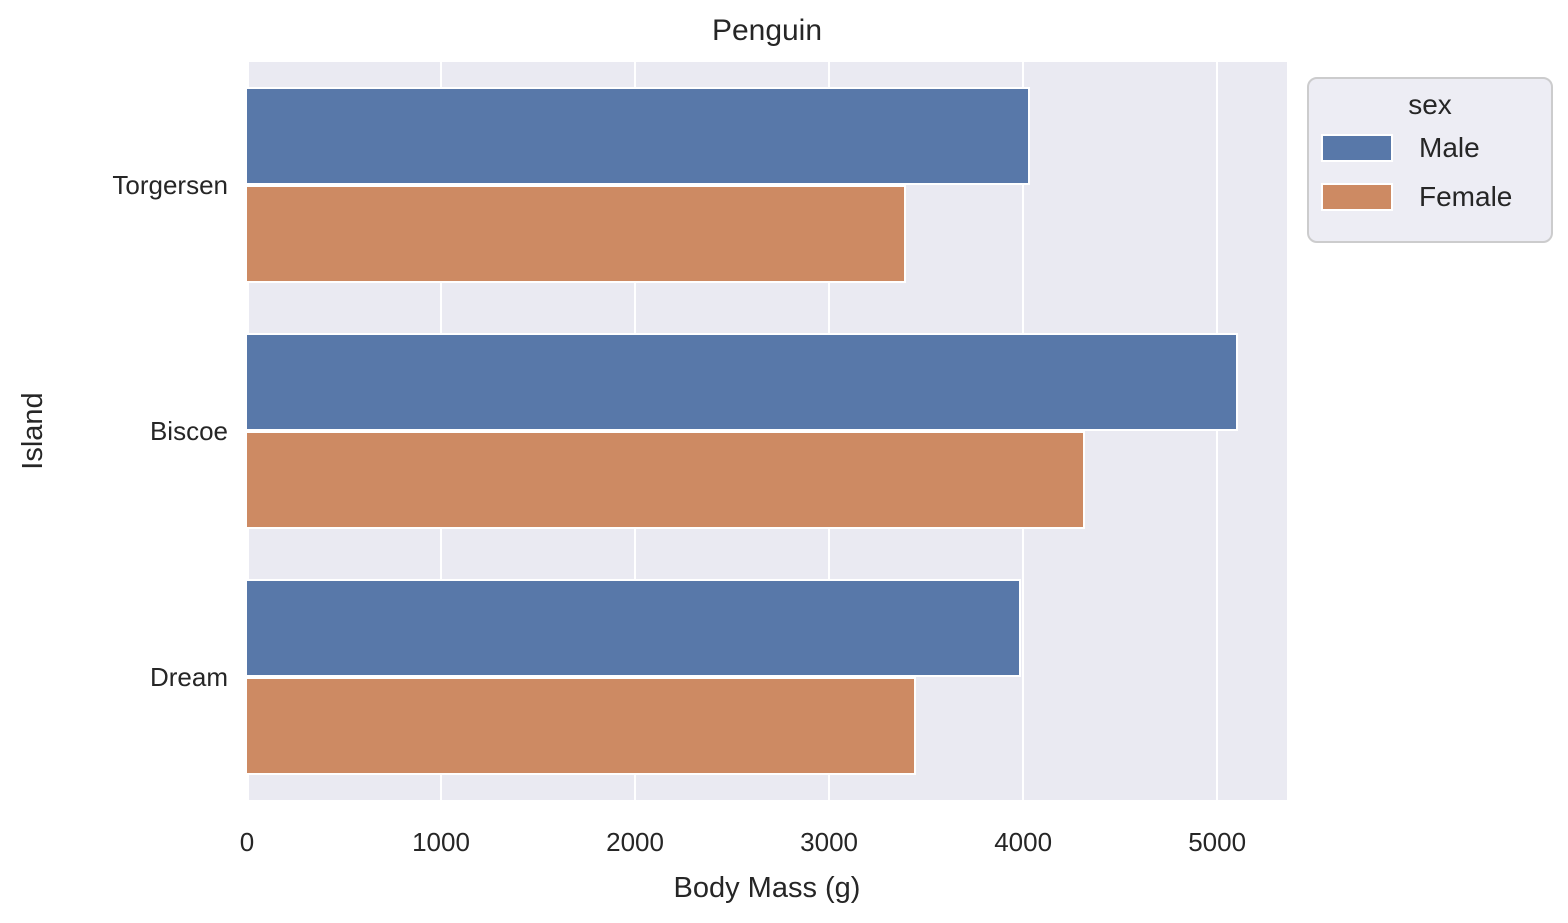 The image size is (1568, 923). What do you see at coordinates (767, 888) in the screenshot?
I see `x-axis-label: Body Mass (g)` at bounding box center [767, 888].